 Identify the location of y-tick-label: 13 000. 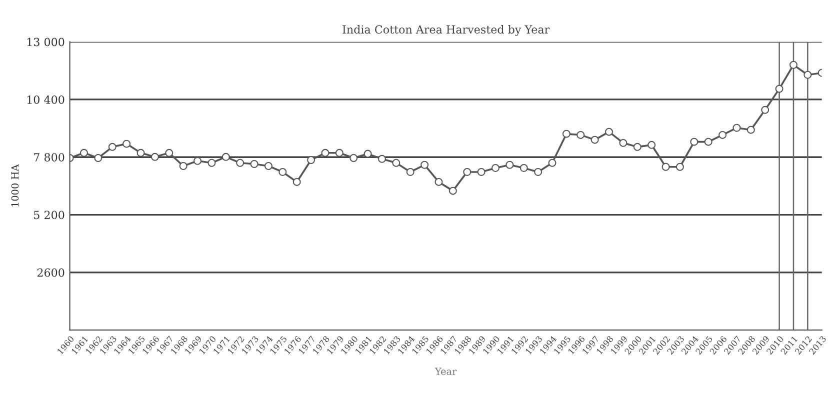
(45, 42).